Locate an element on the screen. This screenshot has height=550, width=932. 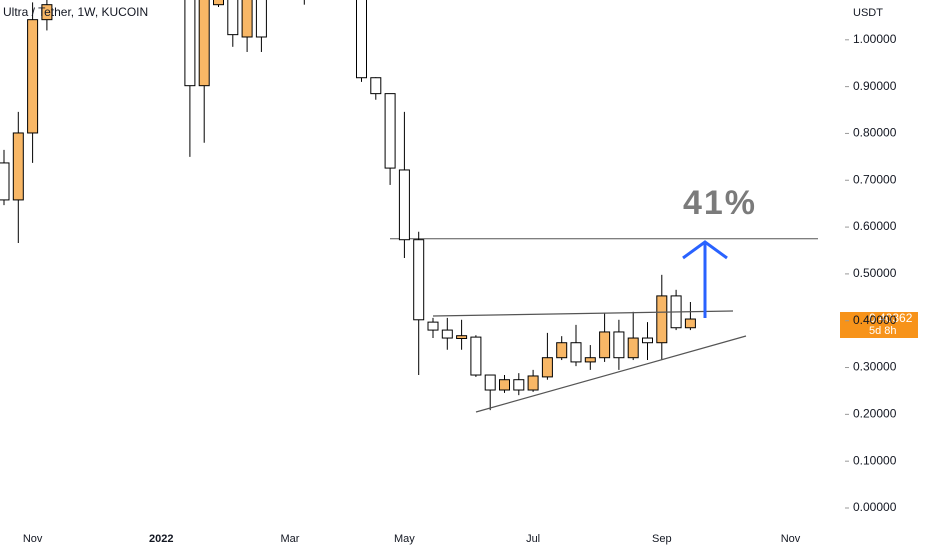
y-tick-label: 0.40000 is located at coordinates (875, 320).